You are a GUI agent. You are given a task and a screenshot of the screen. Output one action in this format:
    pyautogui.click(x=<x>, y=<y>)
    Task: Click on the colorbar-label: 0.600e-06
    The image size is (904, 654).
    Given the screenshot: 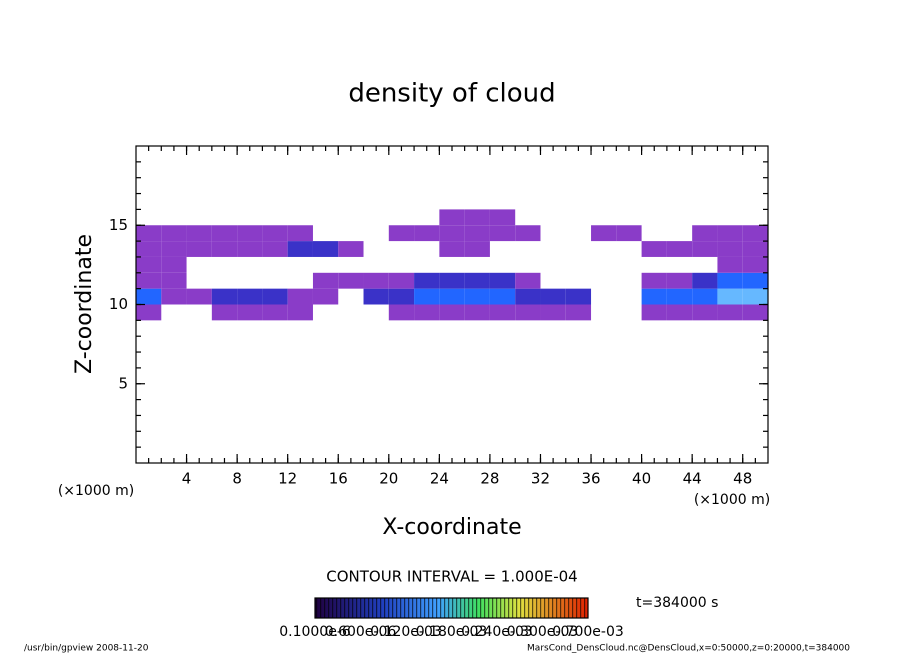 What is the action you would take?
    pyautogui.click(x=361, y=632)
    